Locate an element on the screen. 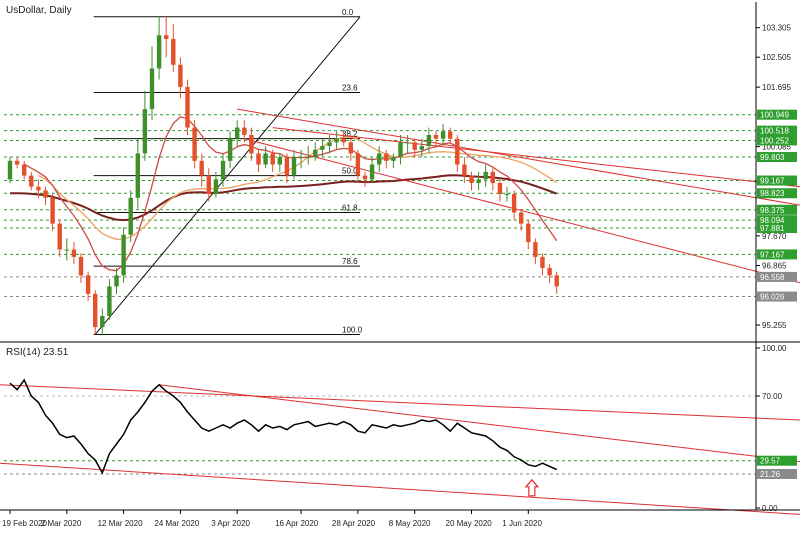 The width and height of the screenshot is (800, 537). rsi-level-box is located at coordinates (777, 460).